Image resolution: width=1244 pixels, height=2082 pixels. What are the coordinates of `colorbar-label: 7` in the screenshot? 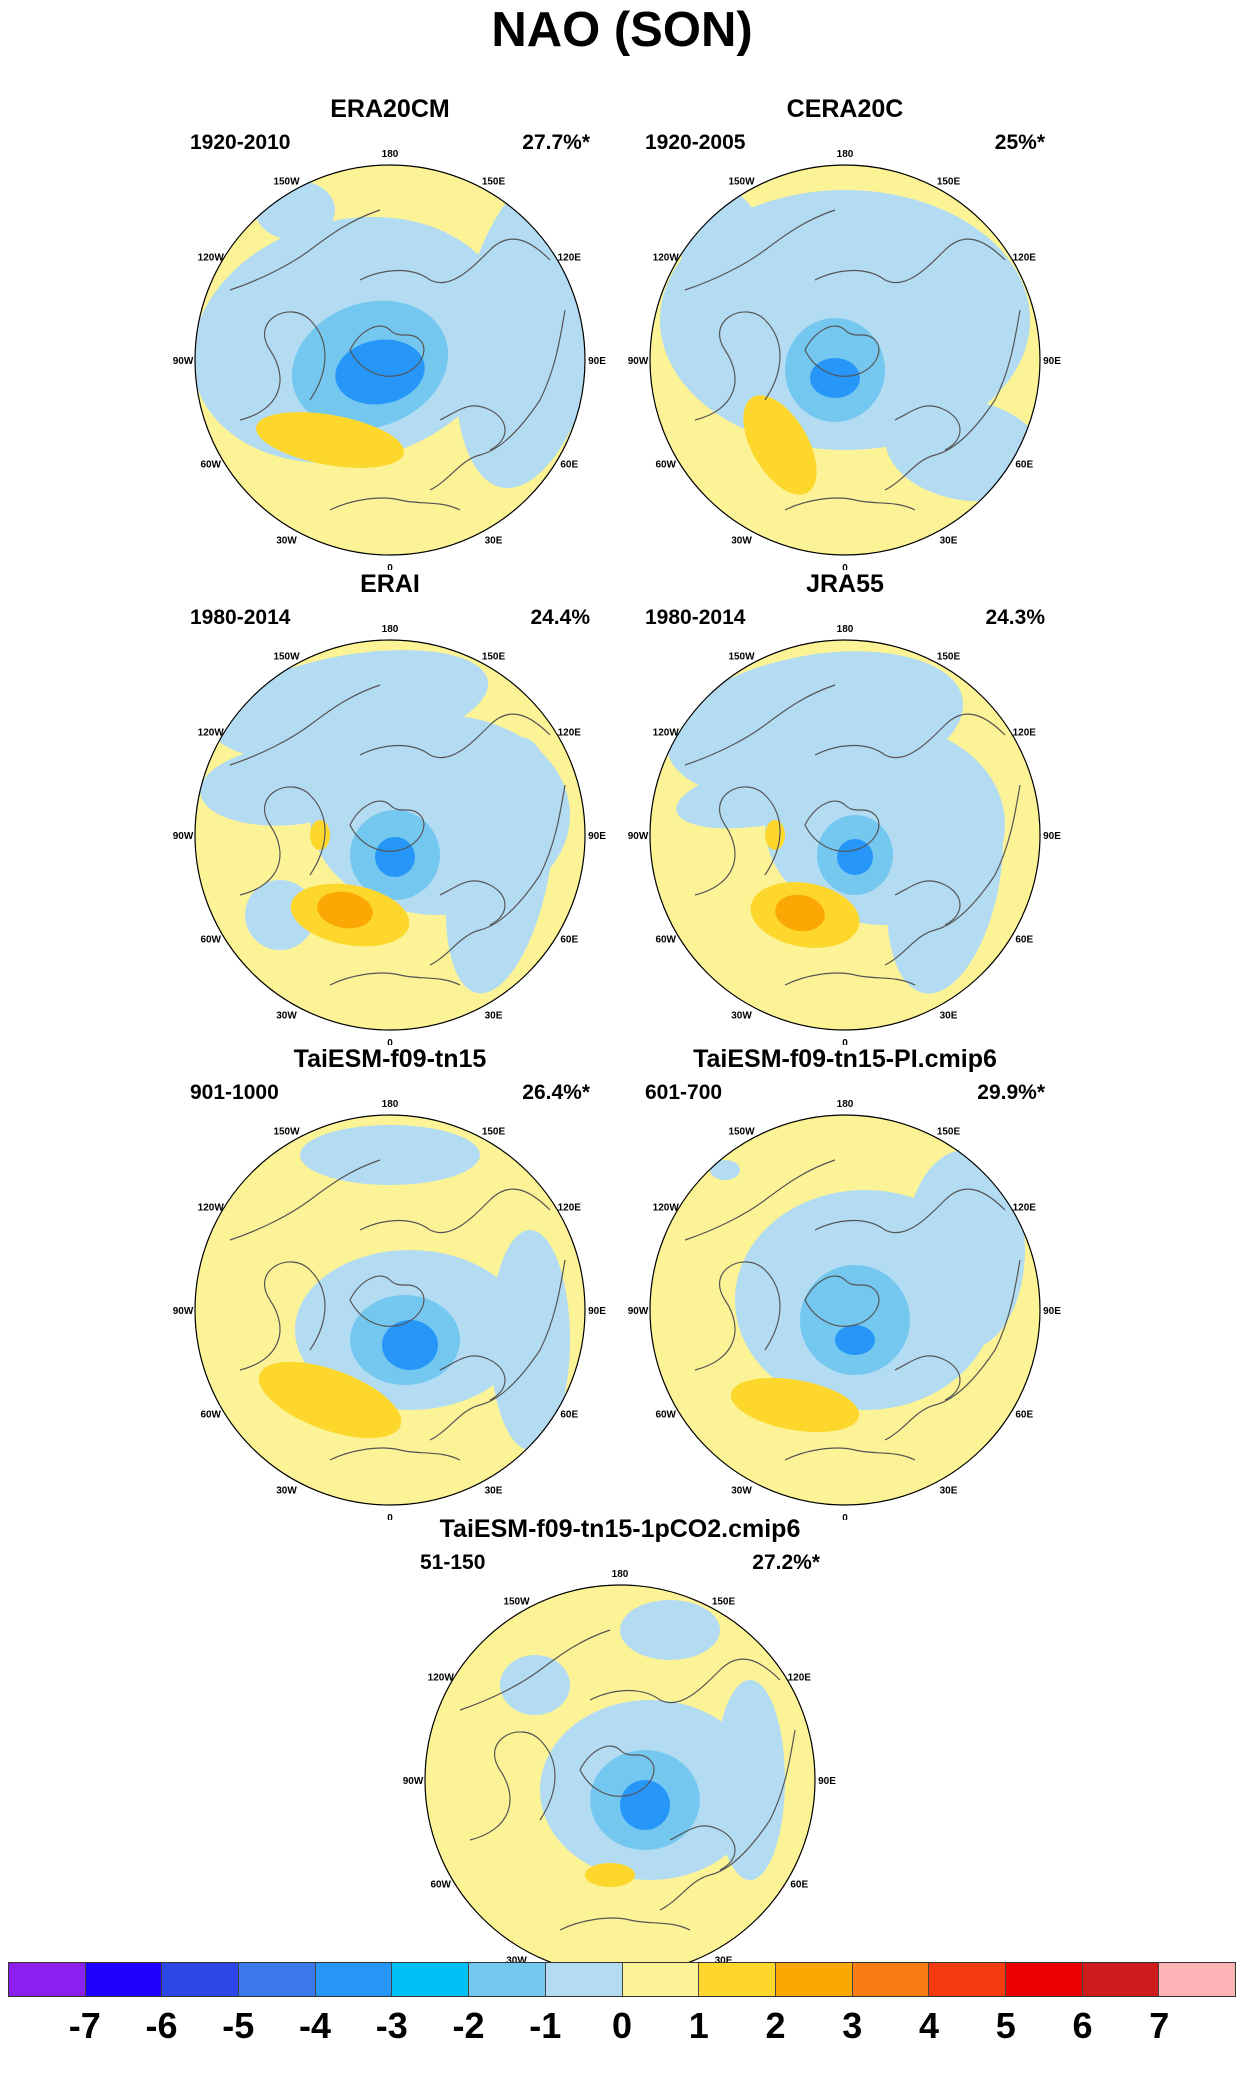 It's located at (1159, 2025).